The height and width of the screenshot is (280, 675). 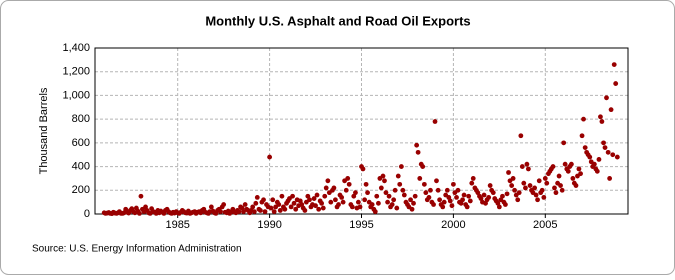 I want to click on x-tick-label: 1985, so click(x=177, y=225).